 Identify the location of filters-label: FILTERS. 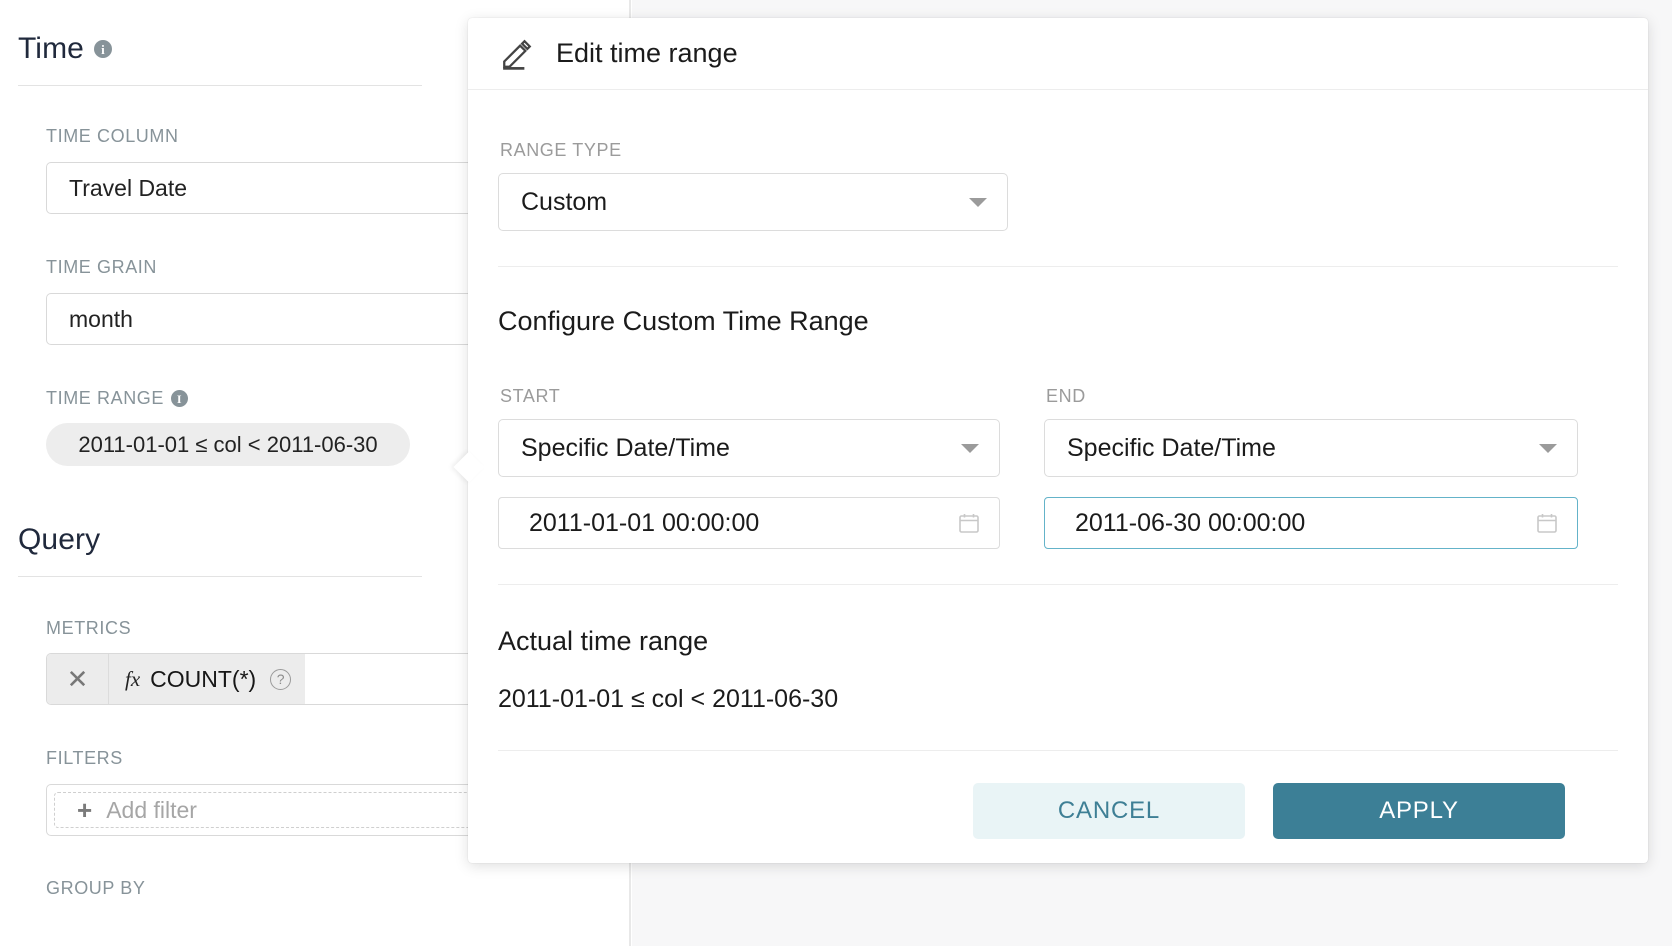
(84, 758).